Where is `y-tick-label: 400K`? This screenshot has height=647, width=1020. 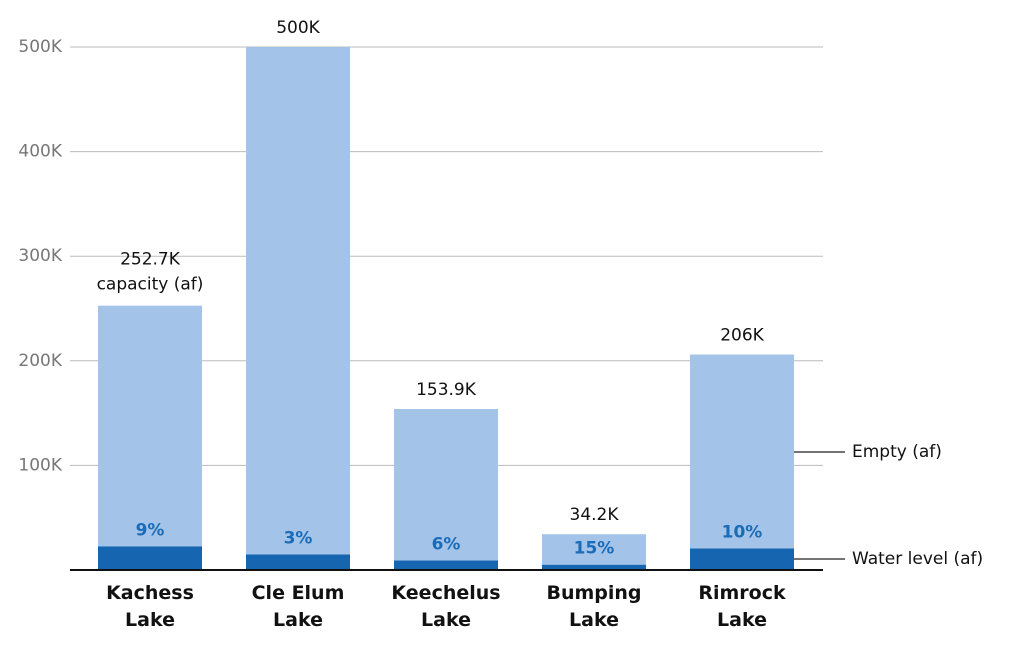
y-tick-label: 400K is located at coordinates (40, 152).